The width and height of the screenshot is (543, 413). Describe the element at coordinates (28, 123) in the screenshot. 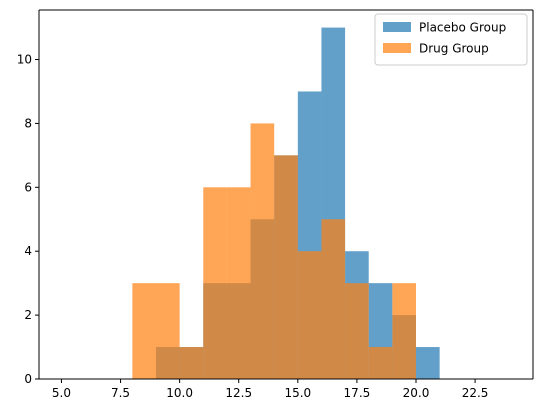

I see `y-tick-label: 8` at that location.